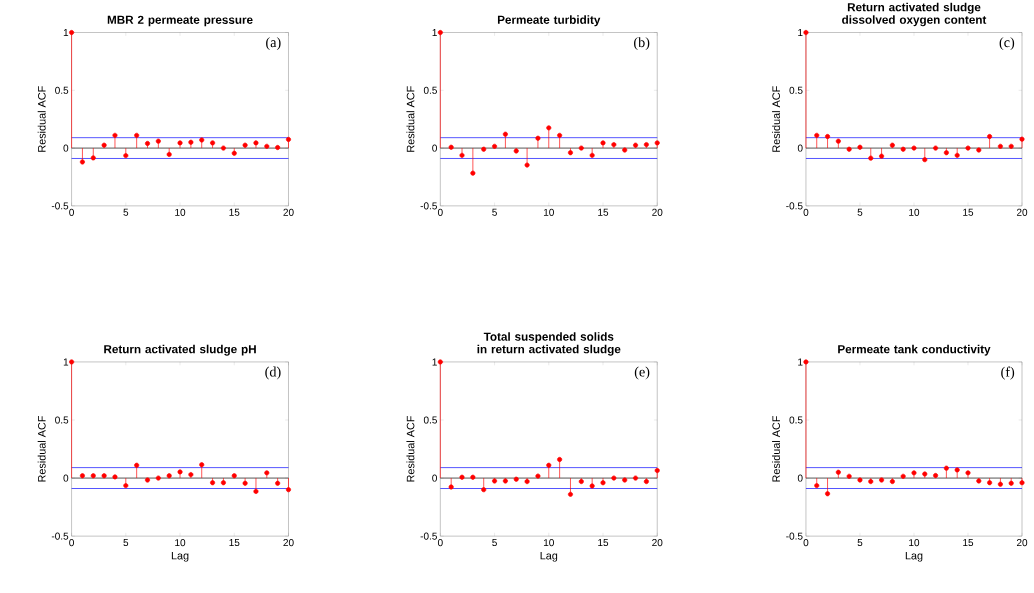  What do you see at coordinates (1008, 373) in the screenshot?
I see `annotation: (f)` at bounding box center [1008, 373].